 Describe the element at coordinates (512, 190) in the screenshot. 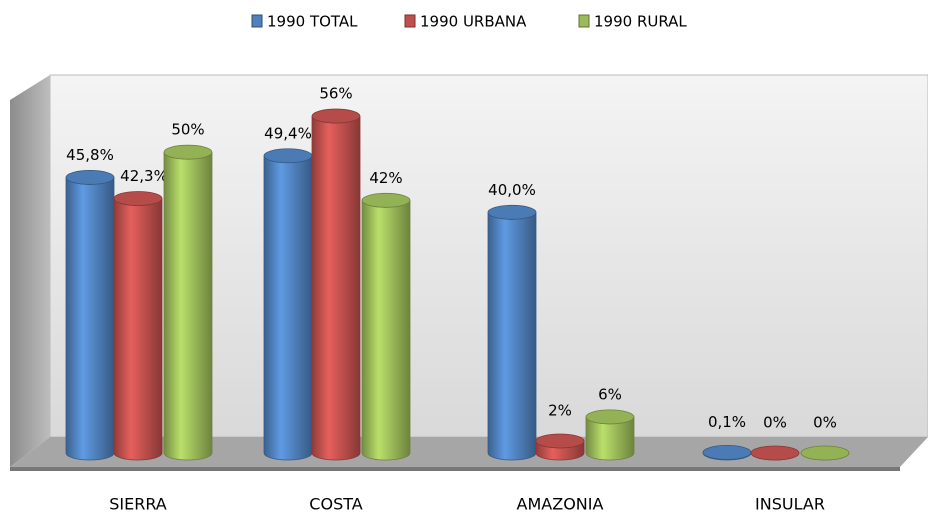

I see `data-label: 40,0%` at that location.